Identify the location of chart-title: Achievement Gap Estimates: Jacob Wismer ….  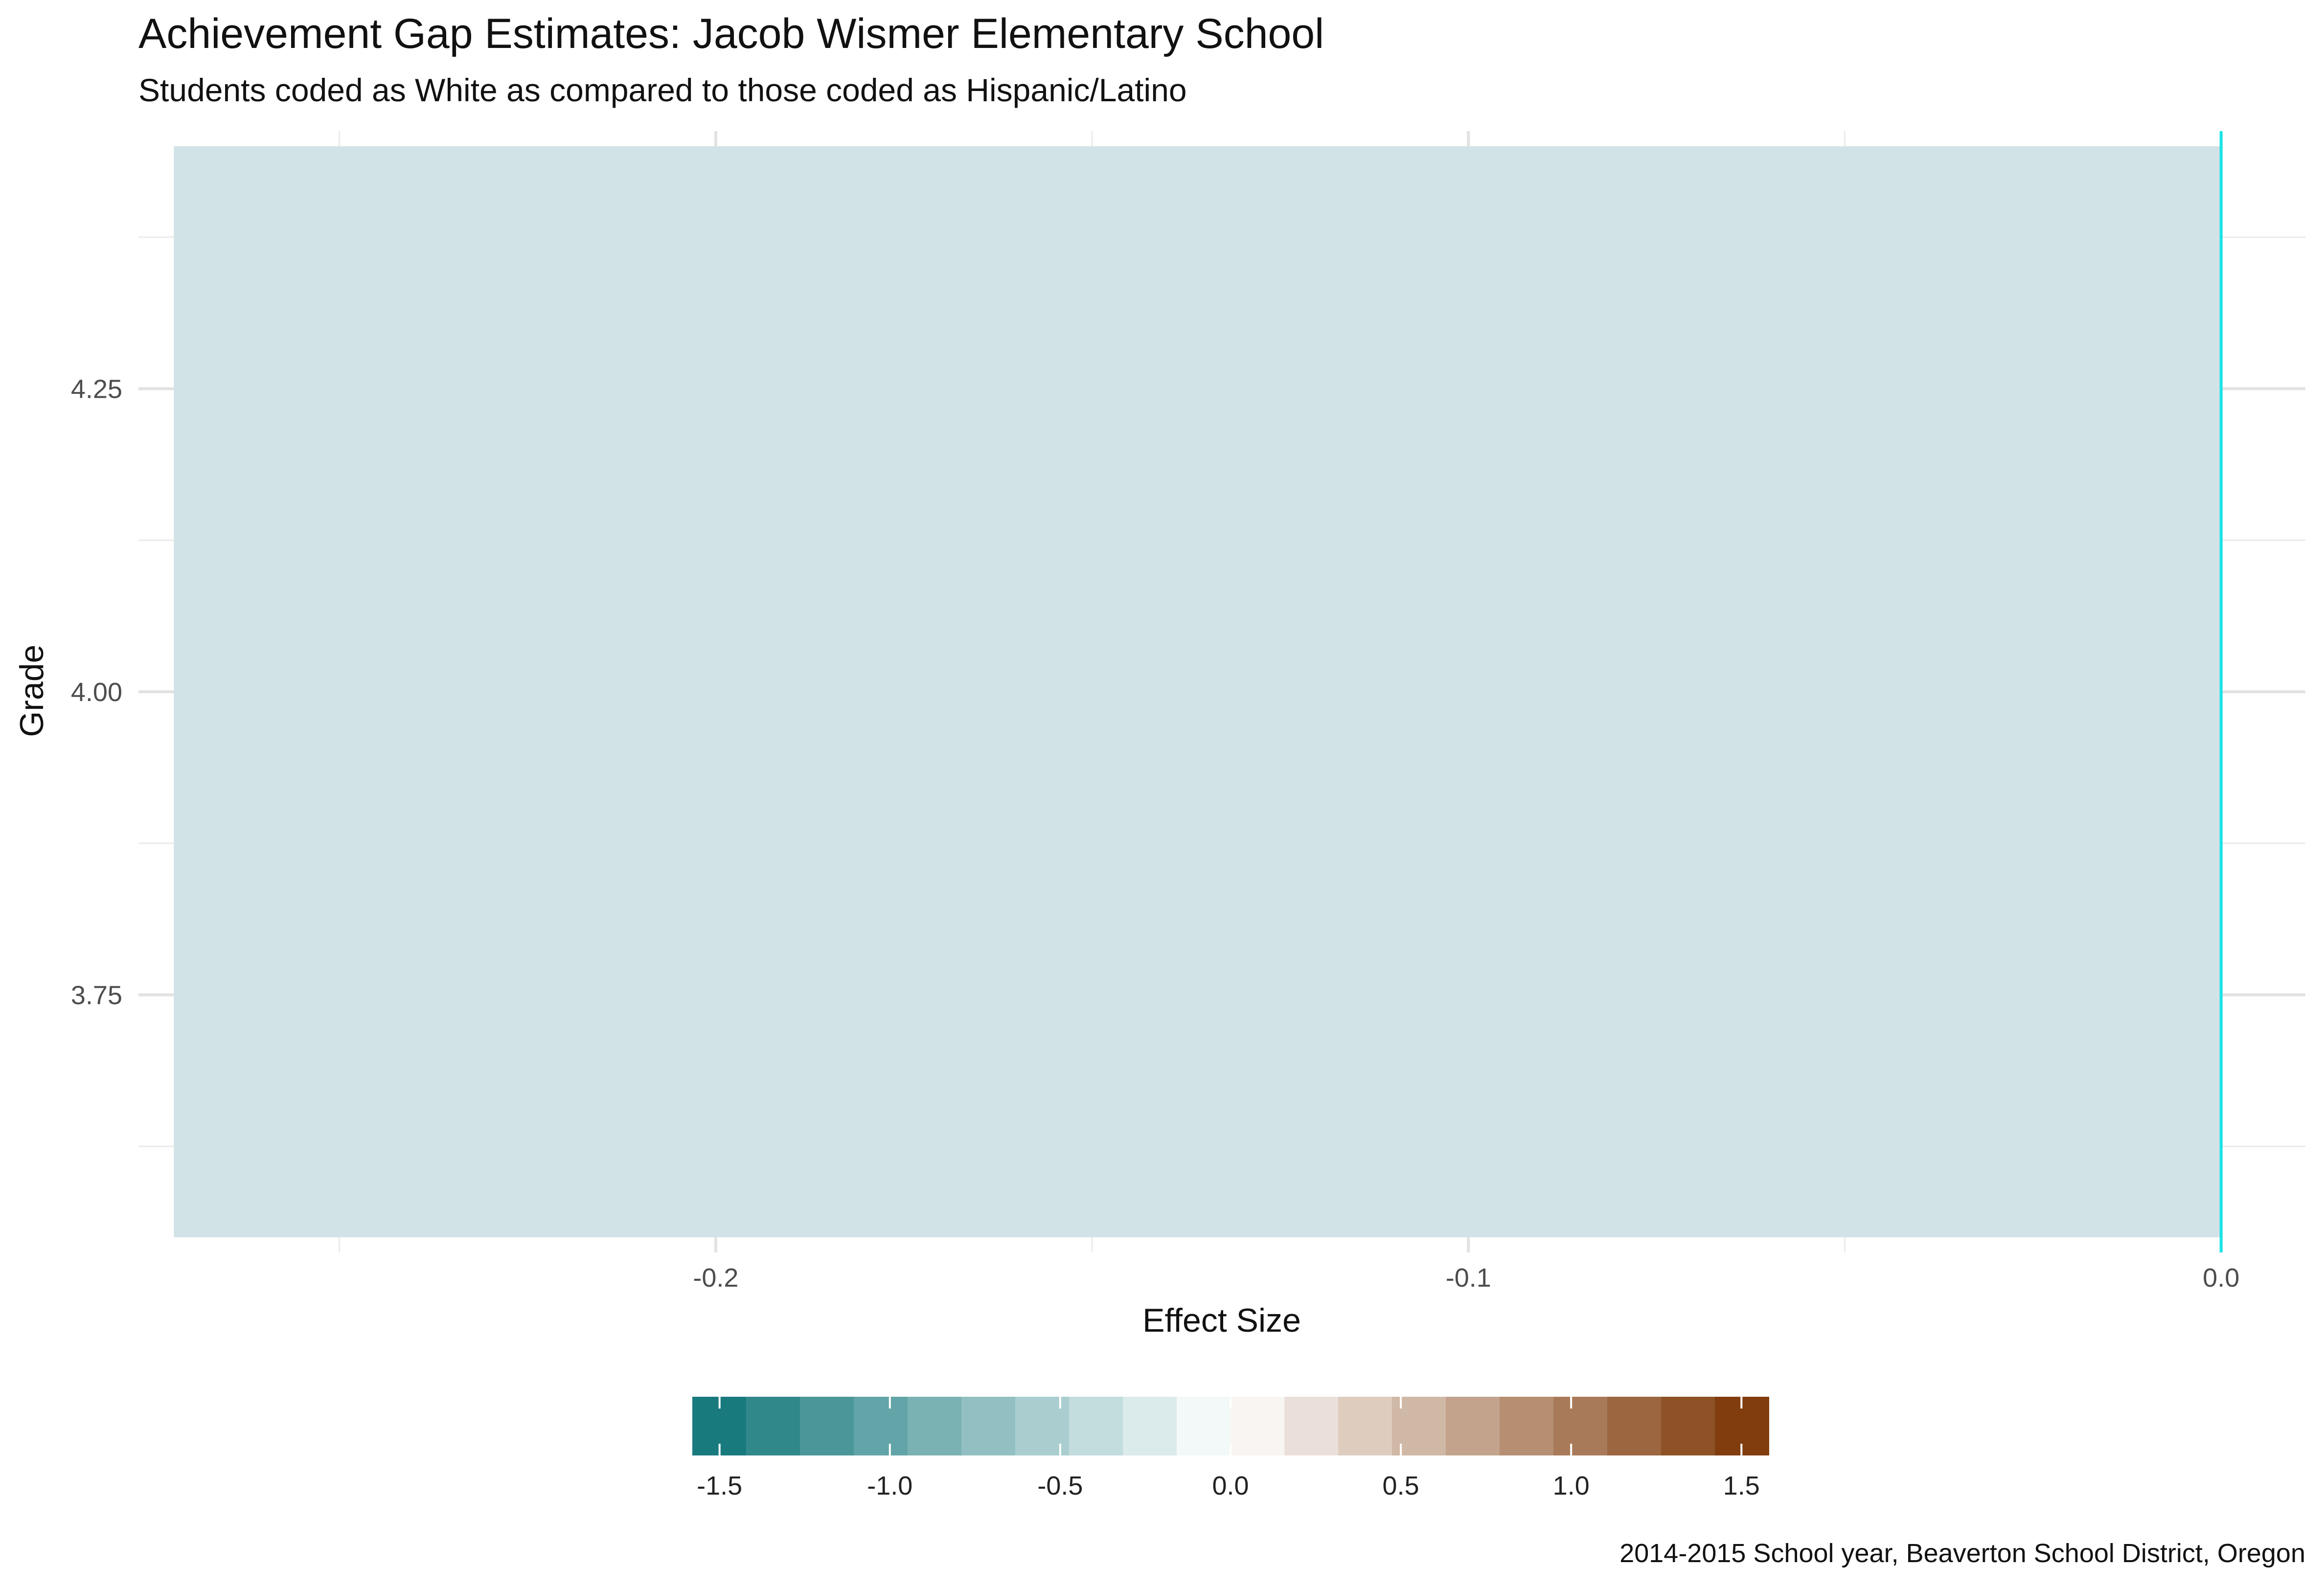
(731, 33).